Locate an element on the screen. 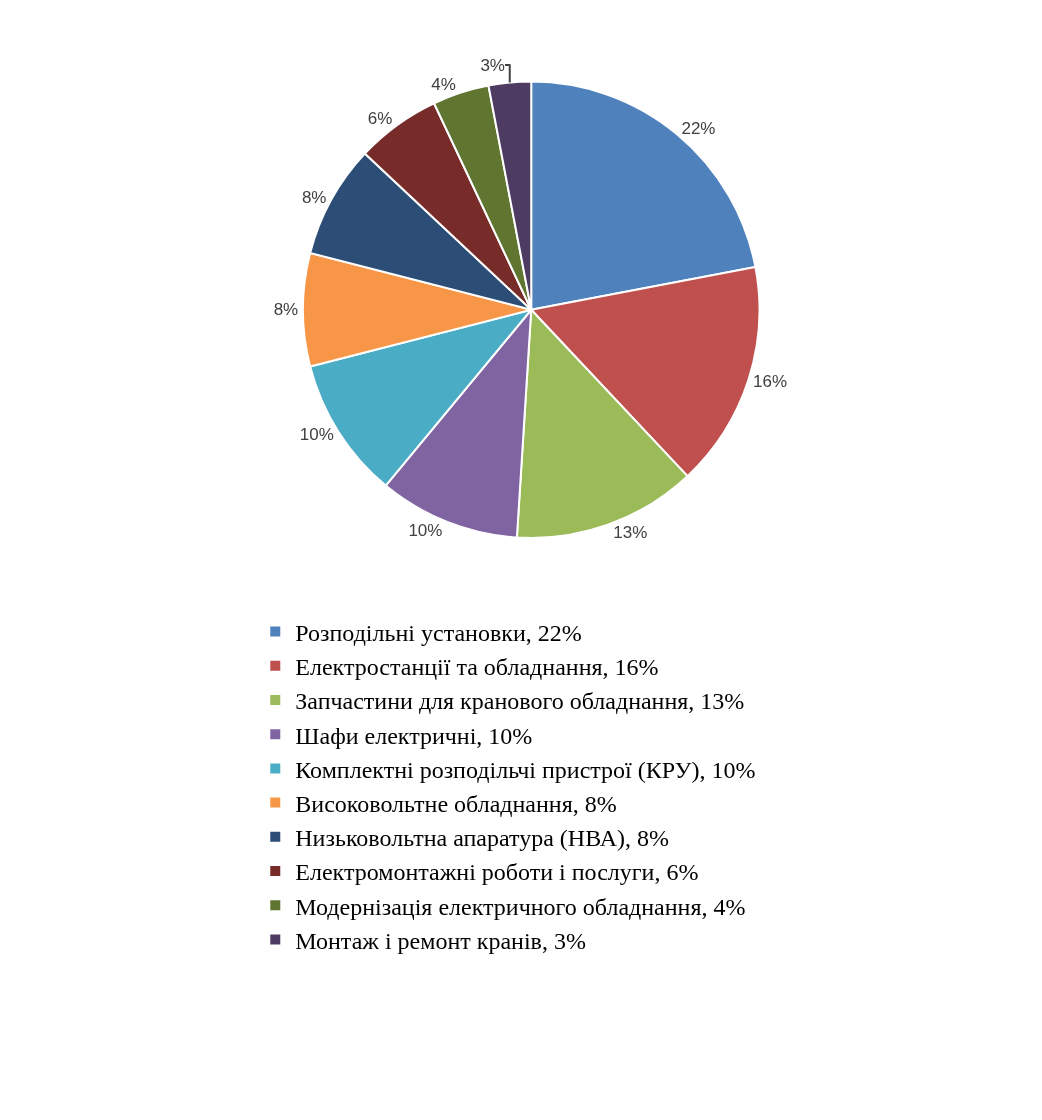 This screenshot has width=1042, height=1120. legend-label: Електромонтажні роботи і послуги, 6% is located at coordinates (497, 872).